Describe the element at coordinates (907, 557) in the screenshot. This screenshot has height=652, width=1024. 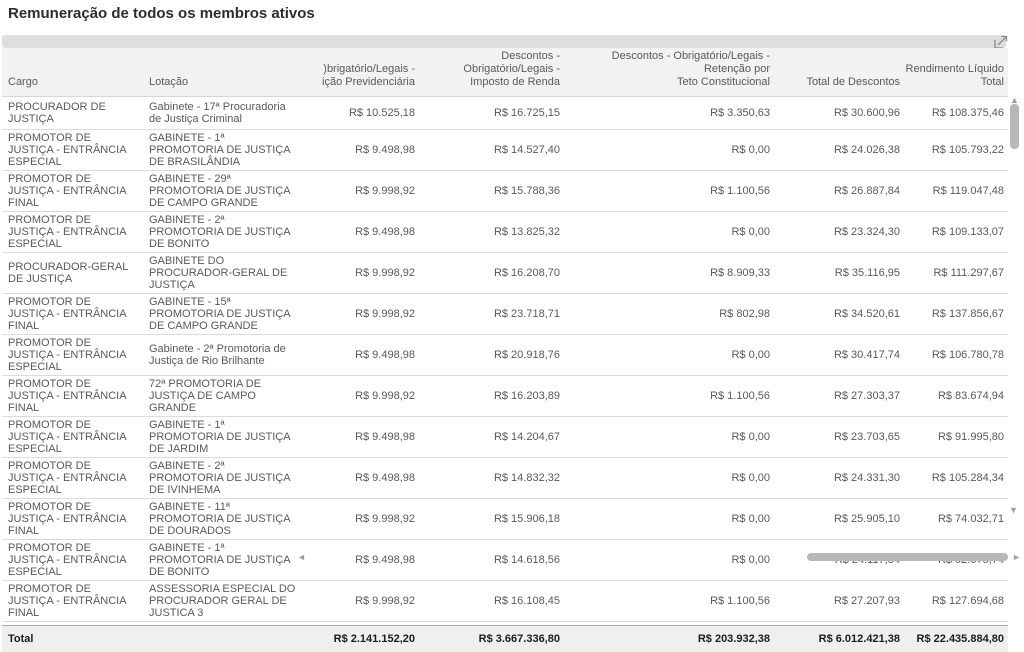
I see `horizontal-scrollbar-thumb` at that location.